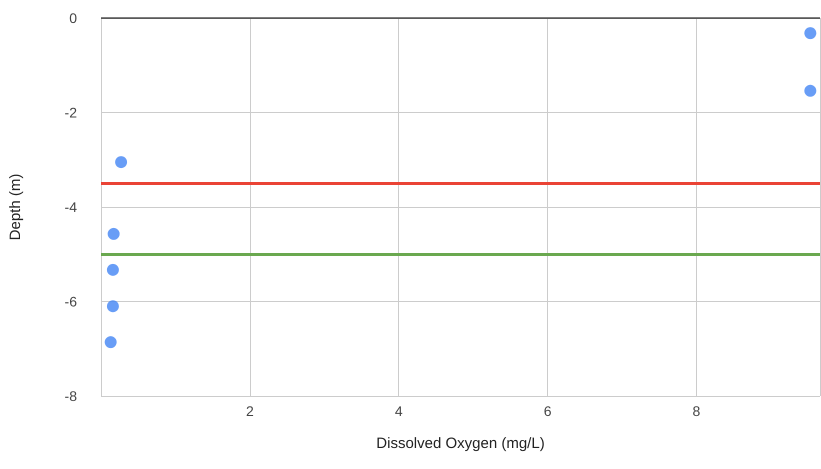 The height and width of the screenshot is (469, 821). What do you see at coordinates (15, 207) in the screenshot?
I see `y-axis-title: Depth (m)` at bounding box center [15, 207].